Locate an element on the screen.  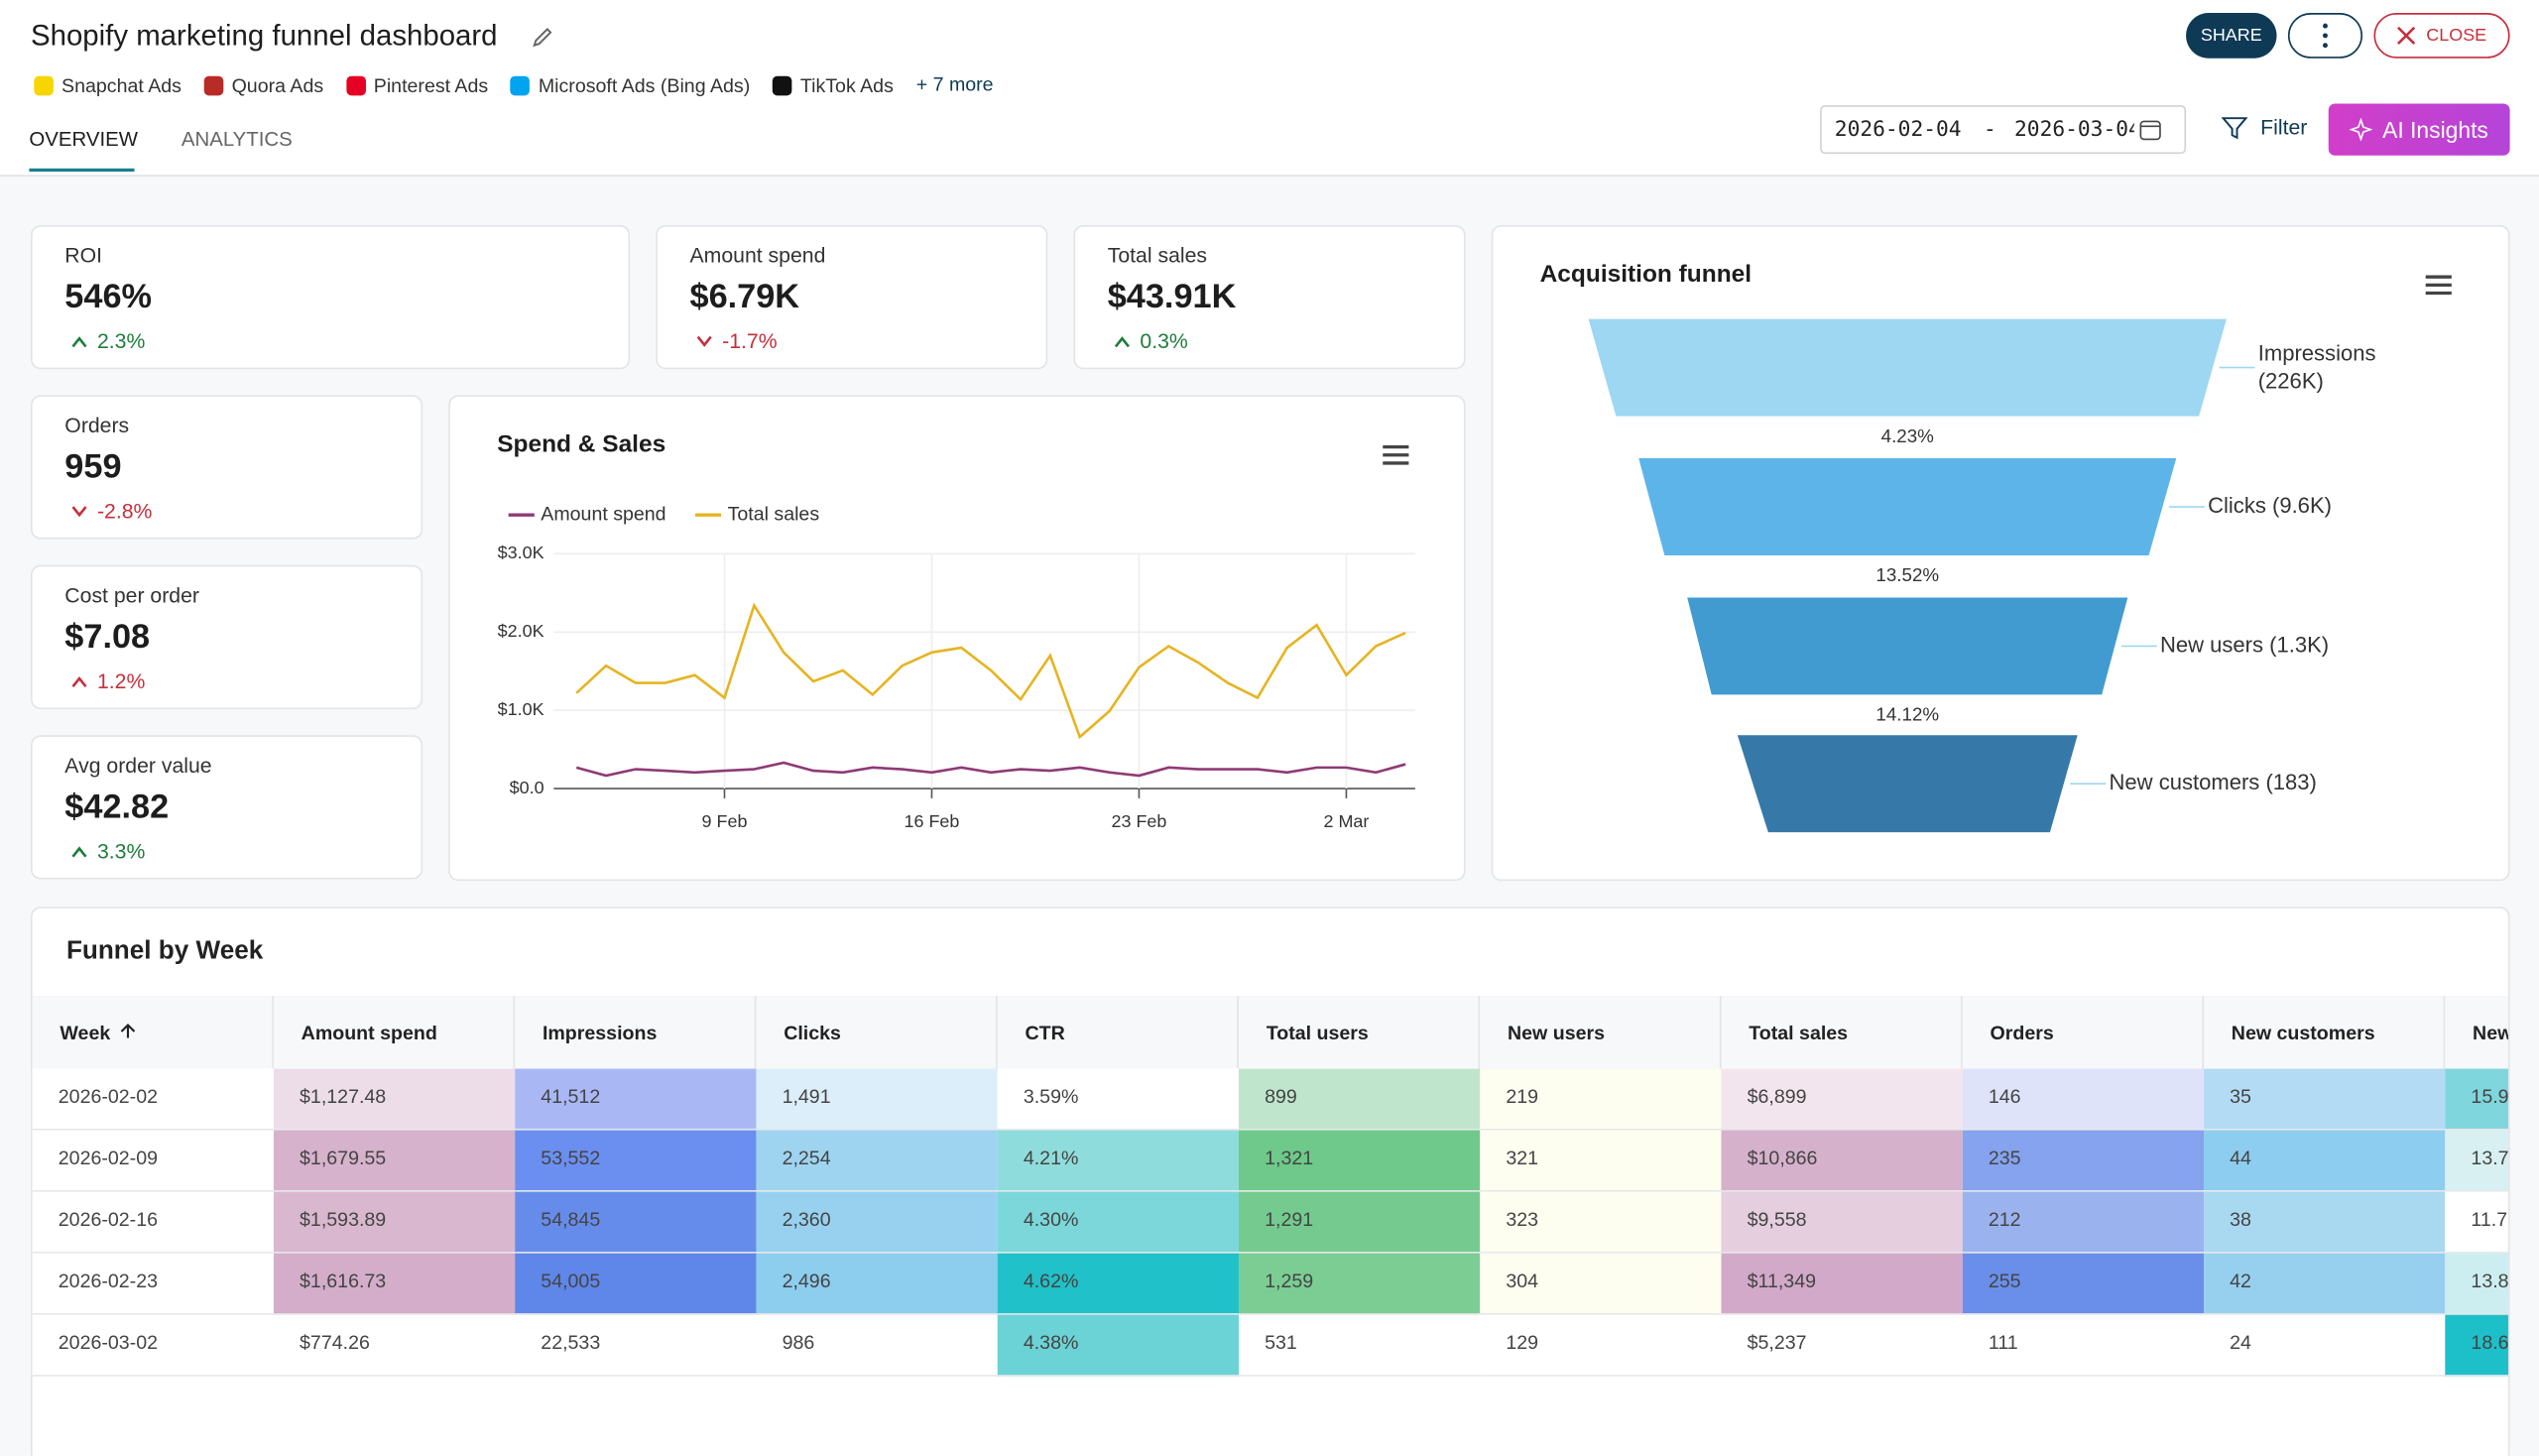
source: Snapchat Ads is located at coordinates (108, 85).